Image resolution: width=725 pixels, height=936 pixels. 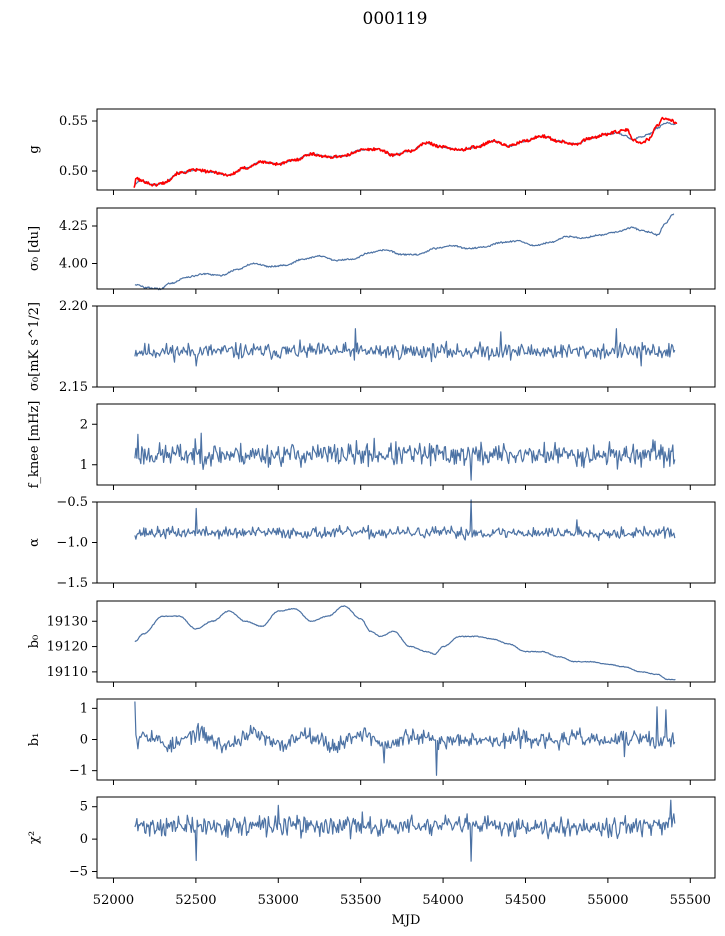 What do you see at coordinates (690, 900) in the screenshot?
I see `x-tick-label: 55500` at bounding box center [690, 900].